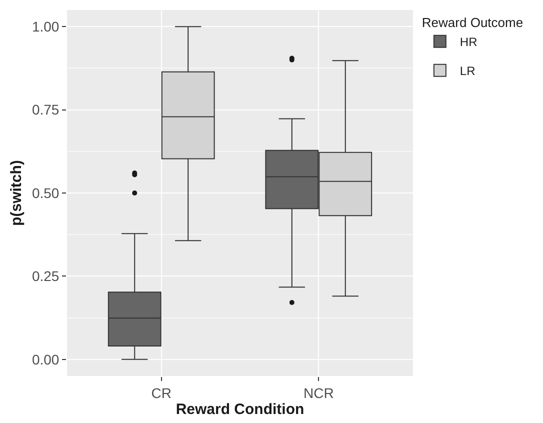 The height and width of the screenshot is (423, 543). What do you see at coordinates (46, 110) in the screenshot?
I see `y-tick-label: 0.75` at bounding box center [46, 110].